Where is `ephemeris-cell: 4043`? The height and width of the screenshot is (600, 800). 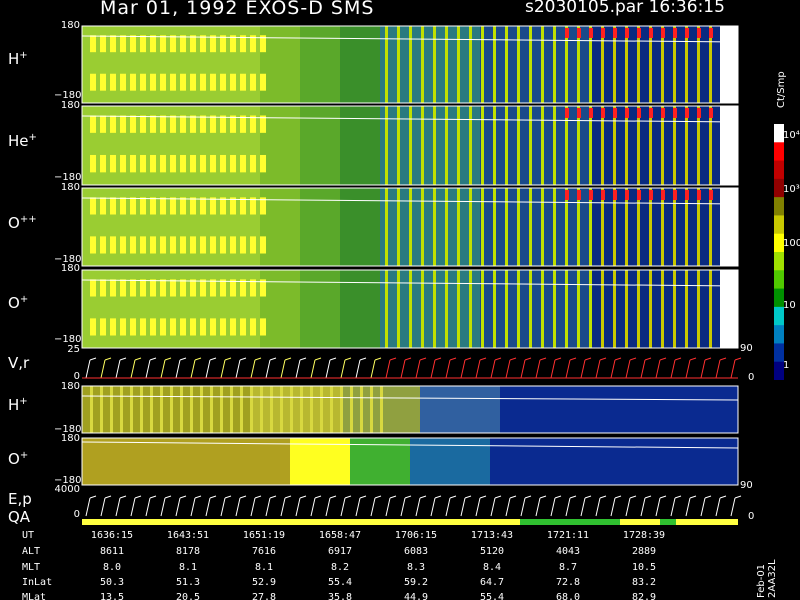 ephemeris-cell: 4043 is located at coordinates (568, 551).